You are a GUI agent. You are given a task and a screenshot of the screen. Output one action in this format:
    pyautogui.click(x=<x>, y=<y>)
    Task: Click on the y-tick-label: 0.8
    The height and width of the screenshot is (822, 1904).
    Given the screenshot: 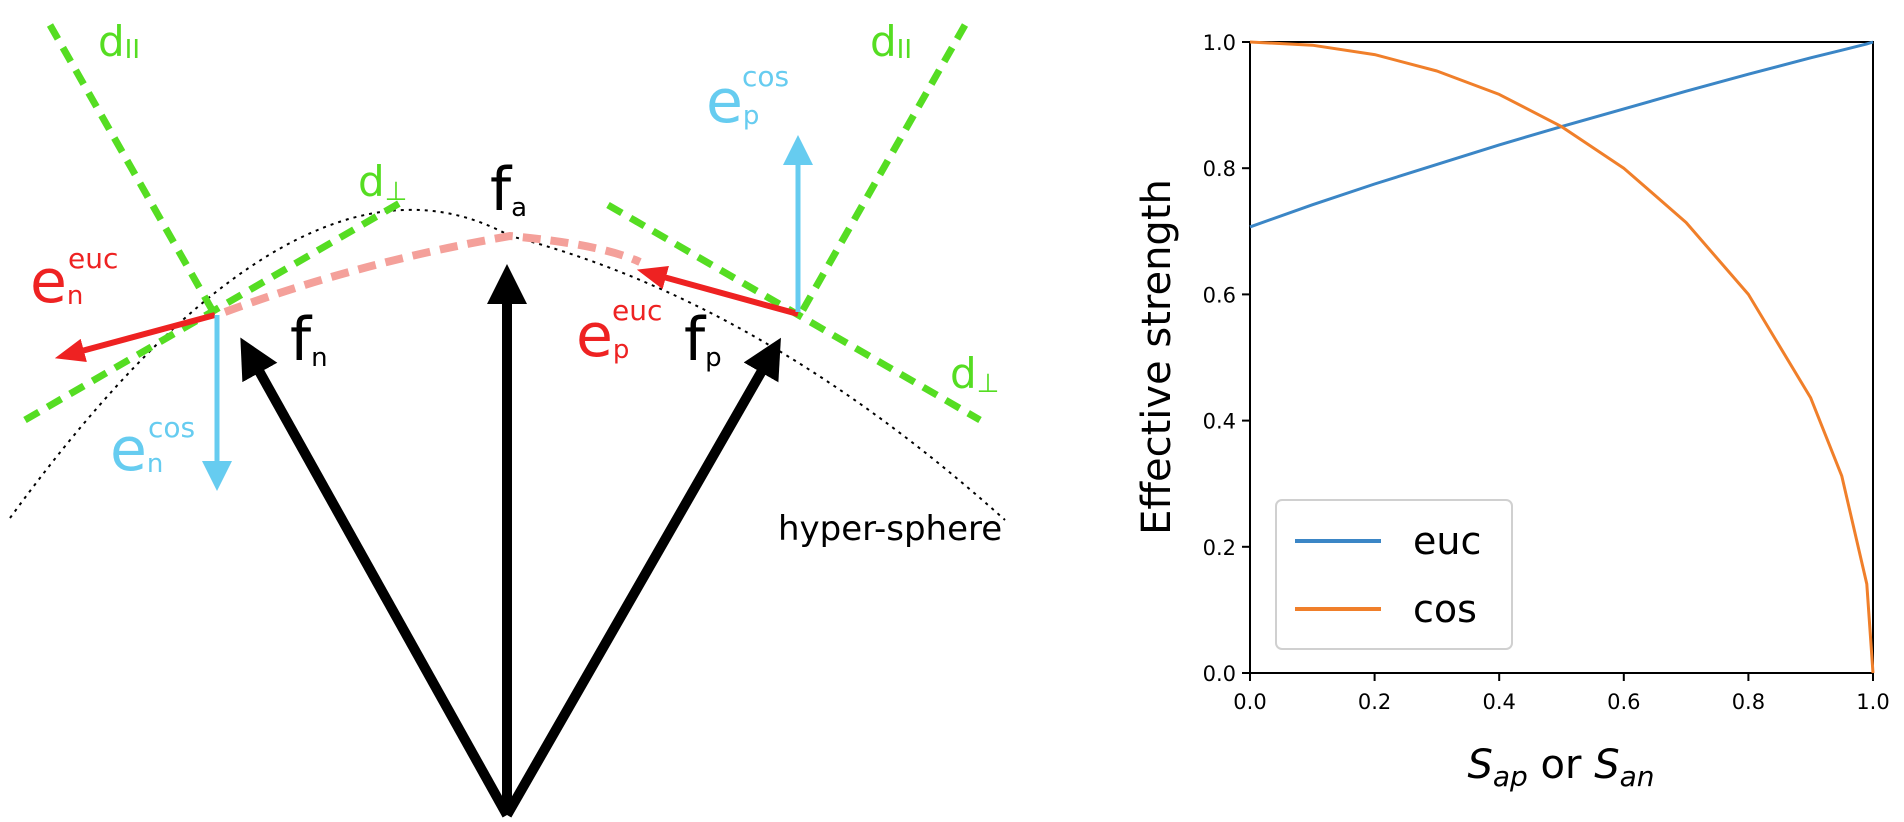 What is the action you would take?
    pyautogui.click(x=1219, y=169)
    